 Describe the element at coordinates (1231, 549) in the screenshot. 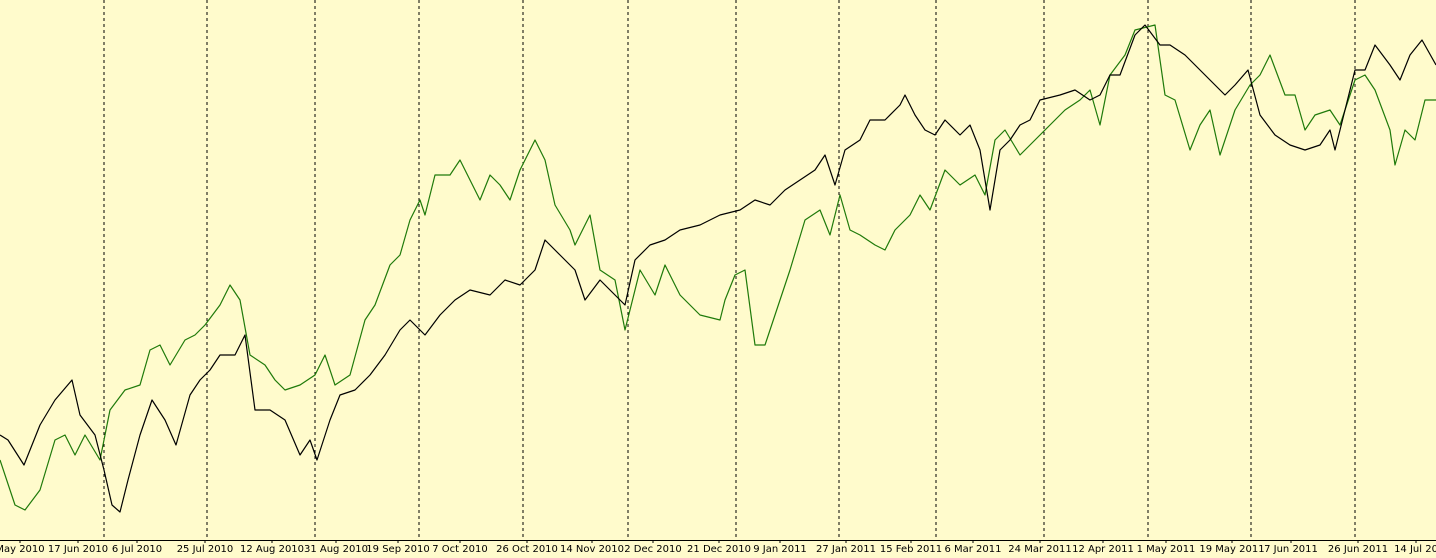

I see `x-tick-label: 19 May 2011` at that location.